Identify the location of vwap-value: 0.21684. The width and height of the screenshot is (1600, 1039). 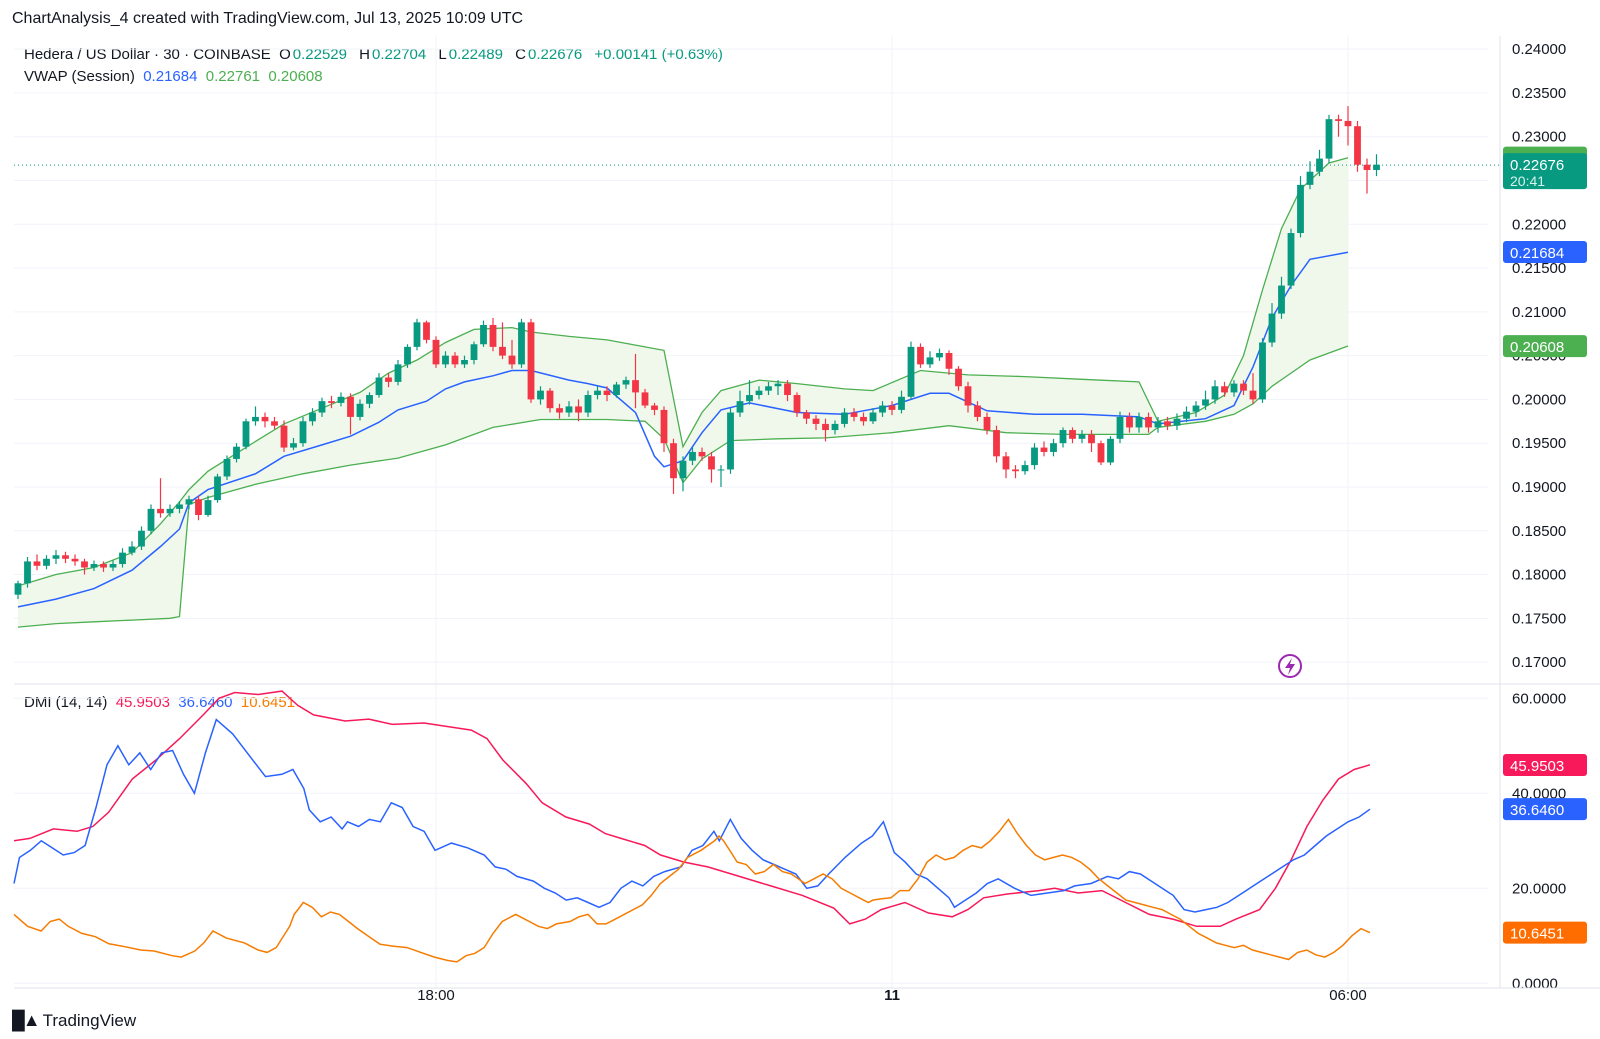
(170, 76).